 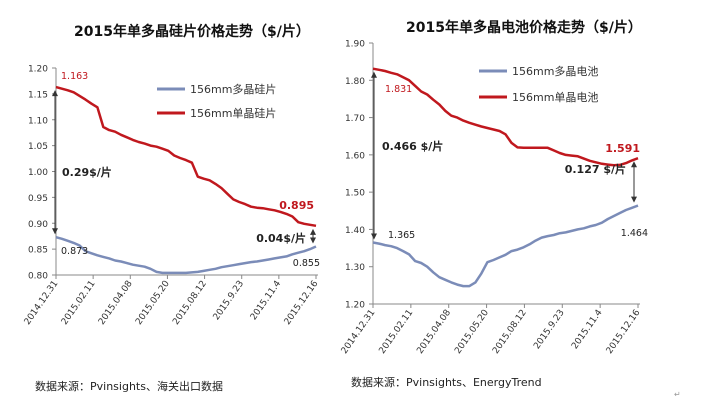 I want to click on data-source-note: 数据来源：Pvinsights、EnergyTrend, so click(x=446, y=382).